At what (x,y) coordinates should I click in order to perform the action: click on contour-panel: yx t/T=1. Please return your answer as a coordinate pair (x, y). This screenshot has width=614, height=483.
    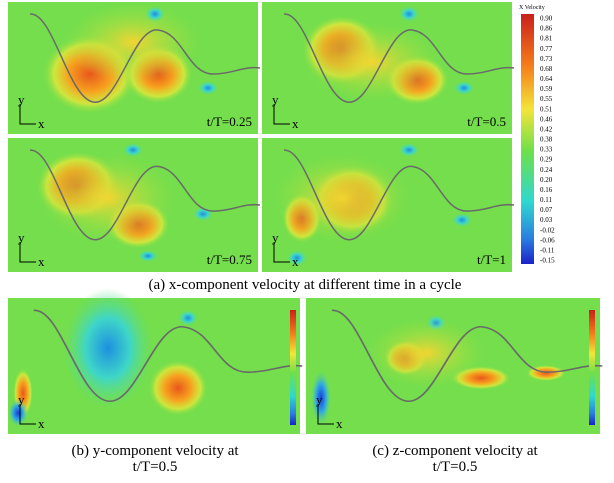
    Looking at the image, I should click on (388, 205).